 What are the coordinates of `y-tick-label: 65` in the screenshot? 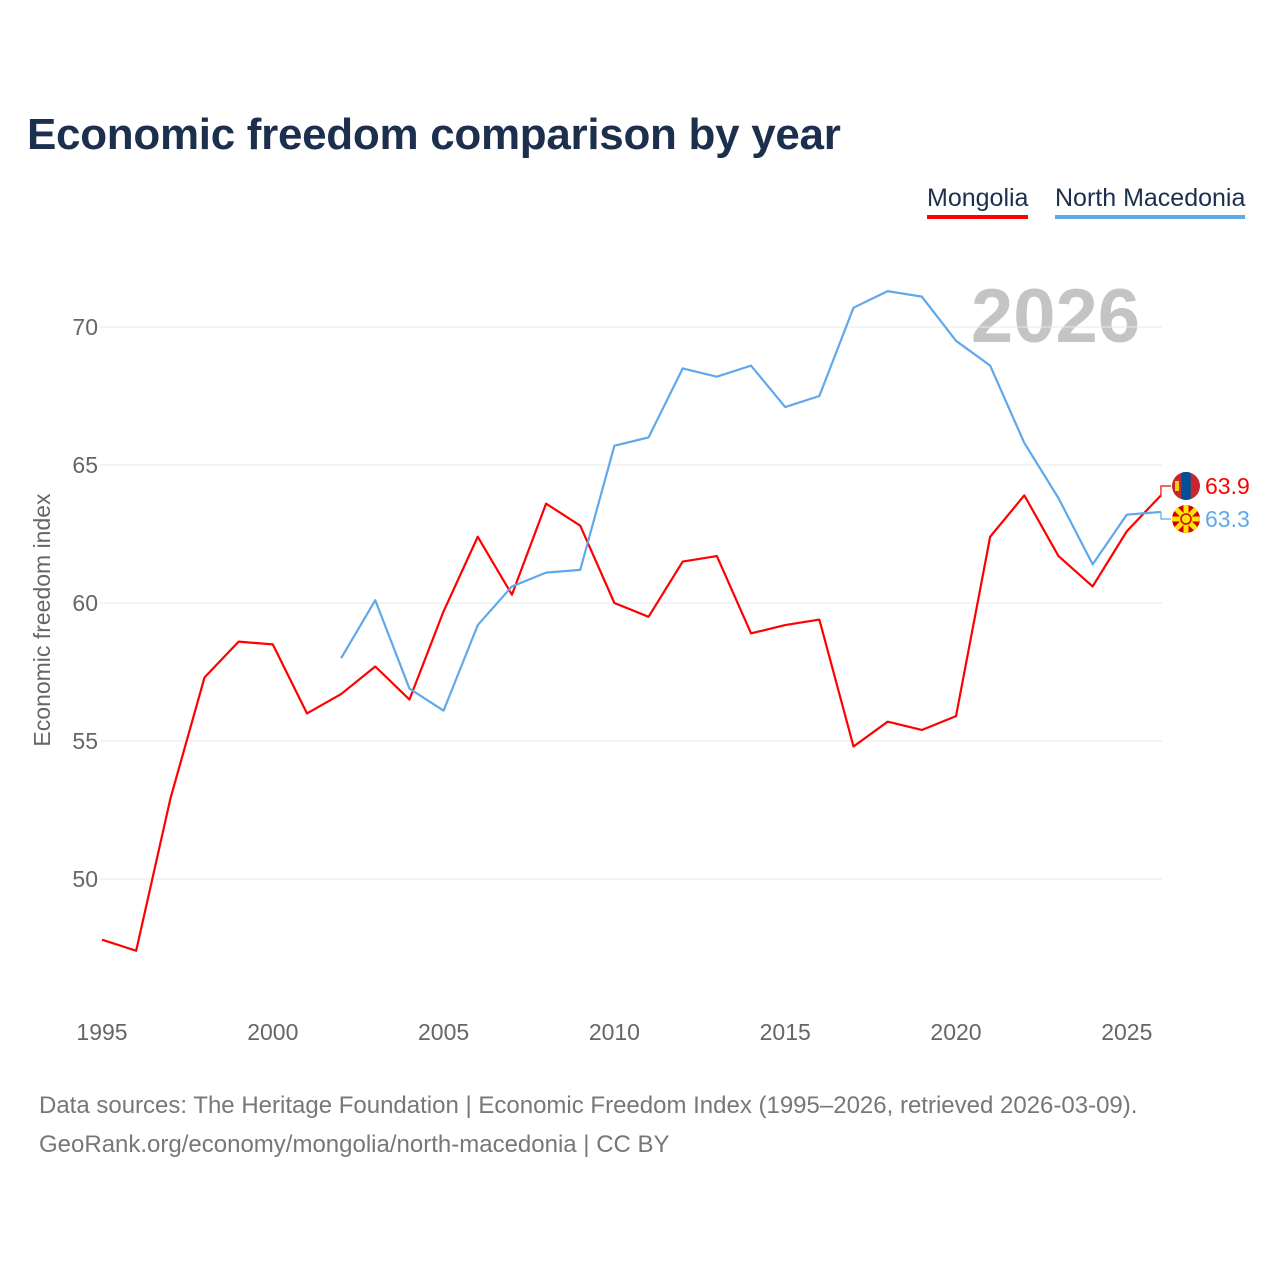 It's located at (85, 465).